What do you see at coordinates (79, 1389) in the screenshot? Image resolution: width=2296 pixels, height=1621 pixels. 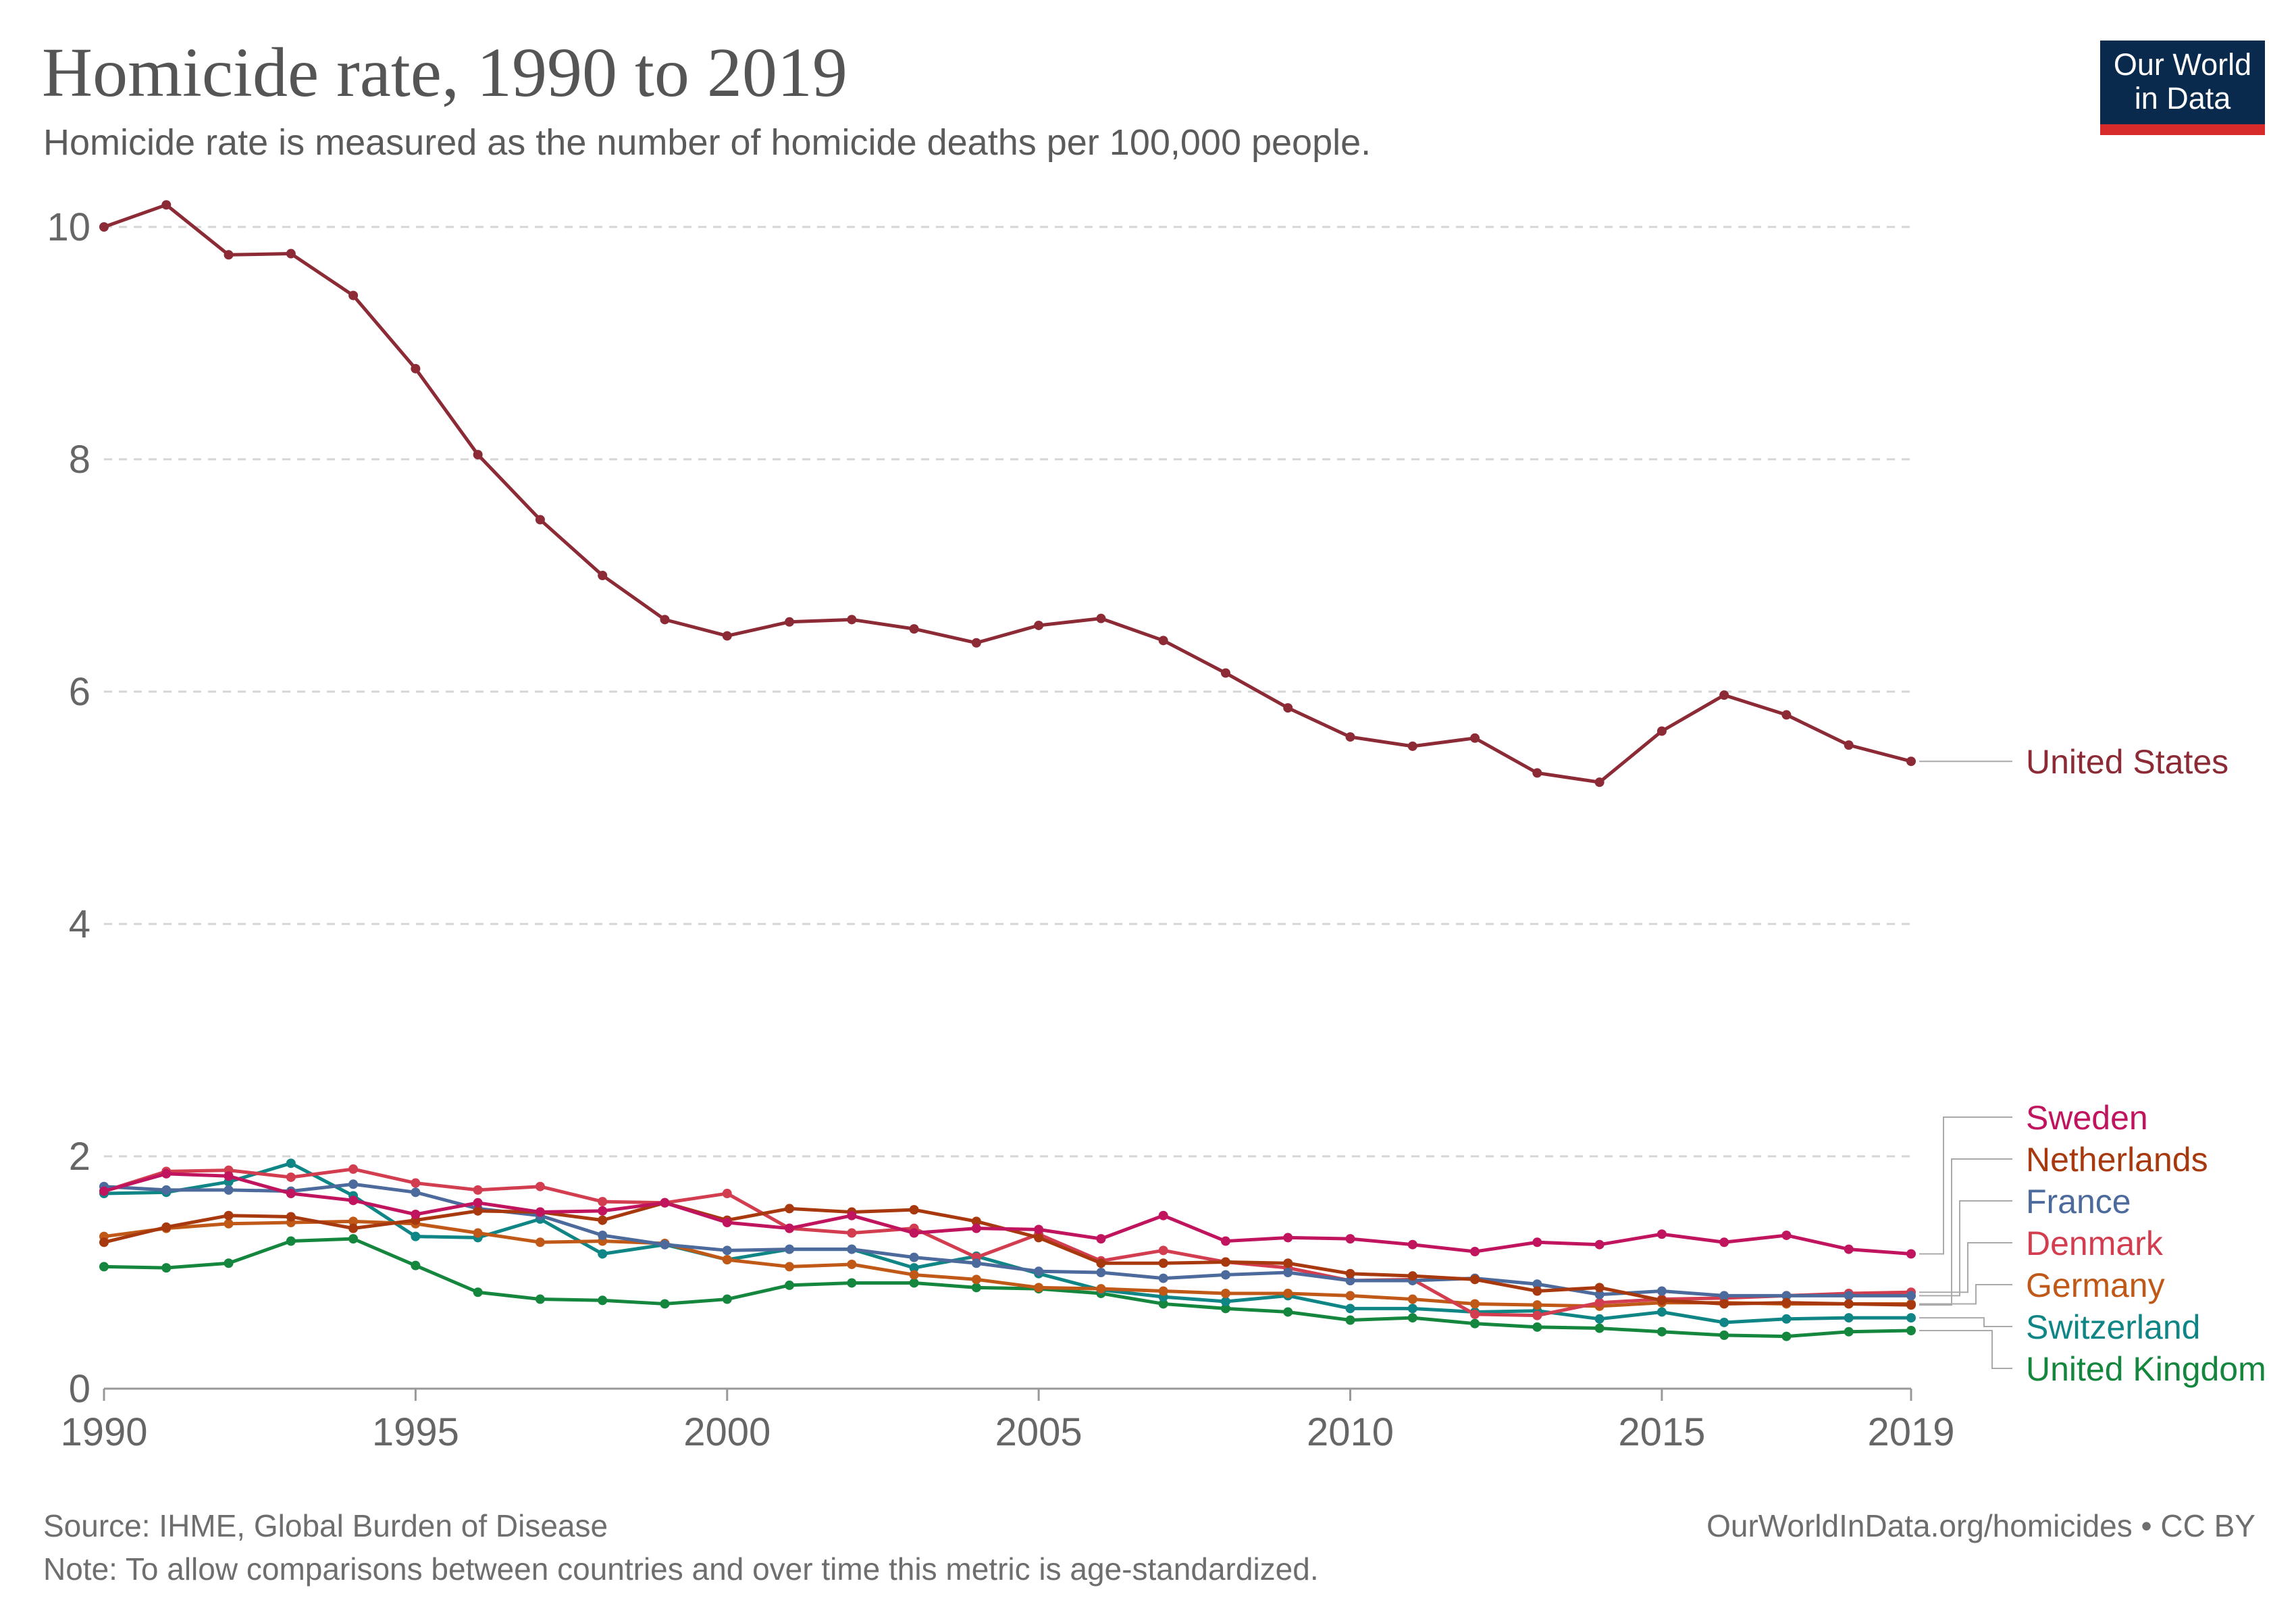 I see `y-tick-label: 0` at bounding box center [79, 1389].